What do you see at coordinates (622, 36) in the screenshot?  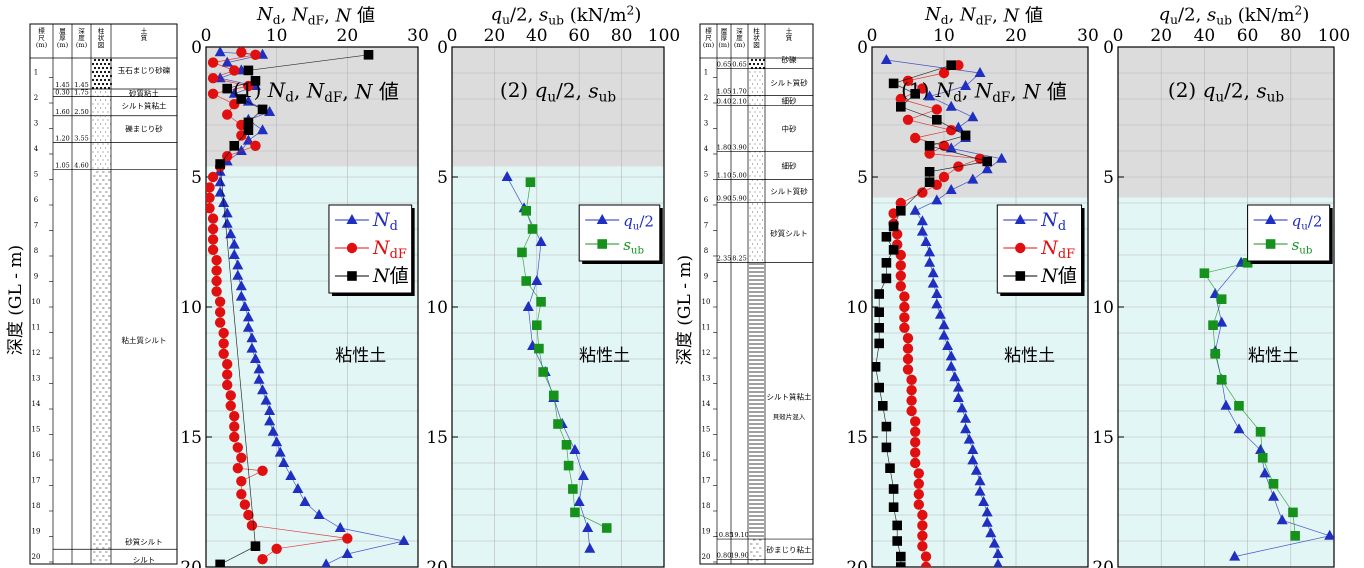 I see `x-tick-label: 80` at bounding box center [622, 36].